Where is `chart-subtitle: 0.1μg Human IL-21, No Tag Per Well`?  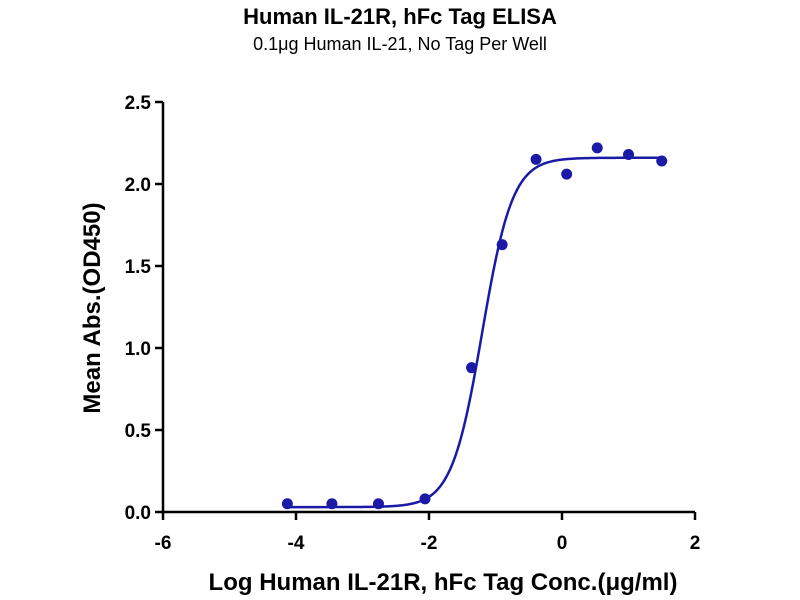 chart-subtitle: 0.1μg Human IL-21, No Tag Per Well is located at coordinates (400, 44).